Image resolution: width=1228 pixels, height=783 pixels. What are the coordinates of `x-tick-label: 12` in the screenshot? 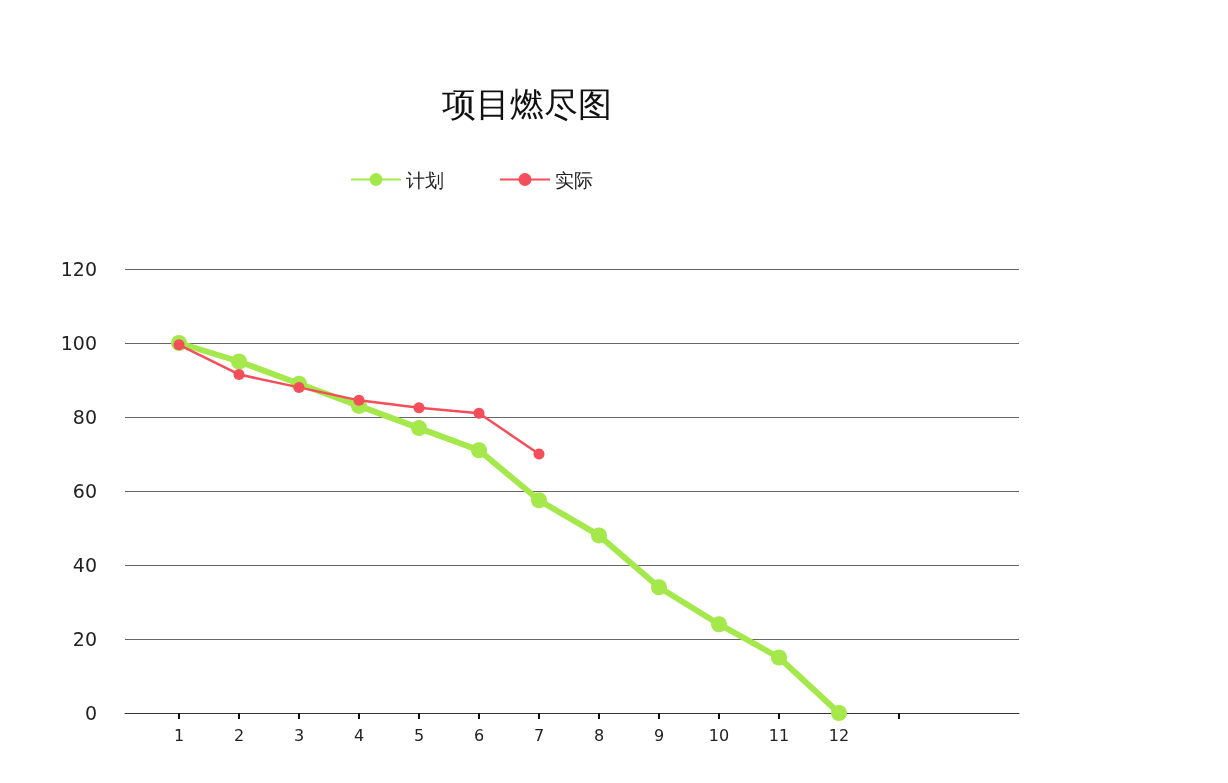 It's located at (839, 735).